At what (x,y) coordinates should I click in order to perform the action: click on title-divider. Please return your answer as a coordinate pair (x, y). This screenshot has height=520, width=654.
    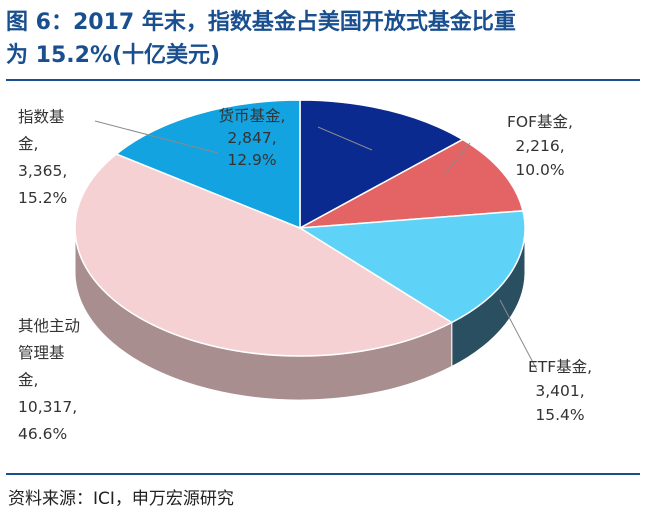
    Looking at the image, I should click on (323, 80).